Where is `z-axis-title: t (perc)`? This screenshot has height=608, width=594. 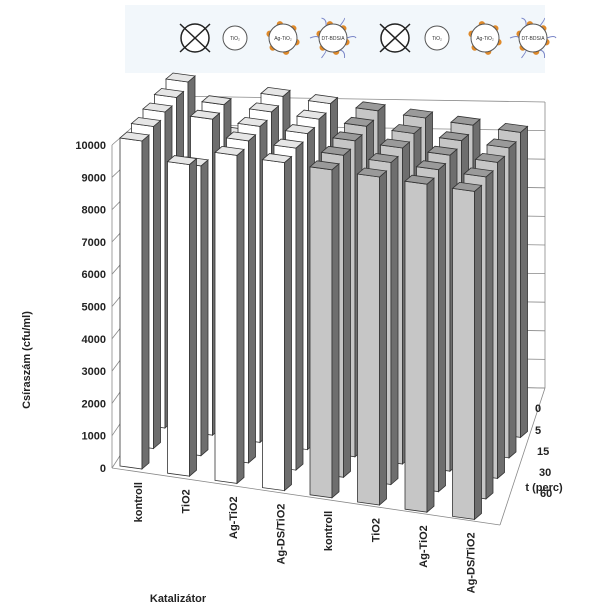
z-axis-title: t (perc) is located at coordinates (544, 488).